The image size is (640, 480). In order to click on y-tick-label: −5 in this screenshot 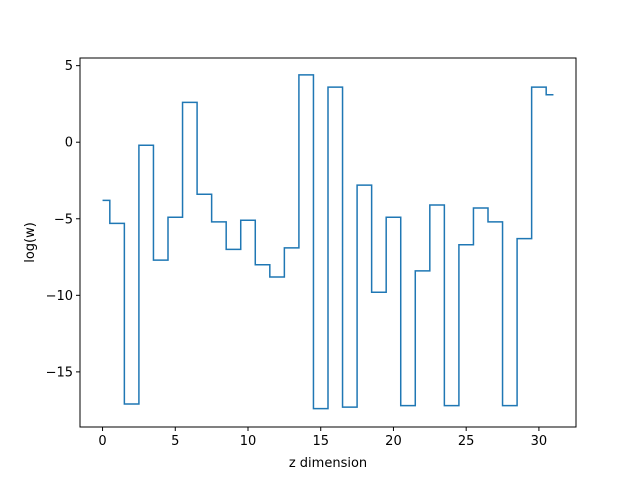, I will do `click(63, 219)`.